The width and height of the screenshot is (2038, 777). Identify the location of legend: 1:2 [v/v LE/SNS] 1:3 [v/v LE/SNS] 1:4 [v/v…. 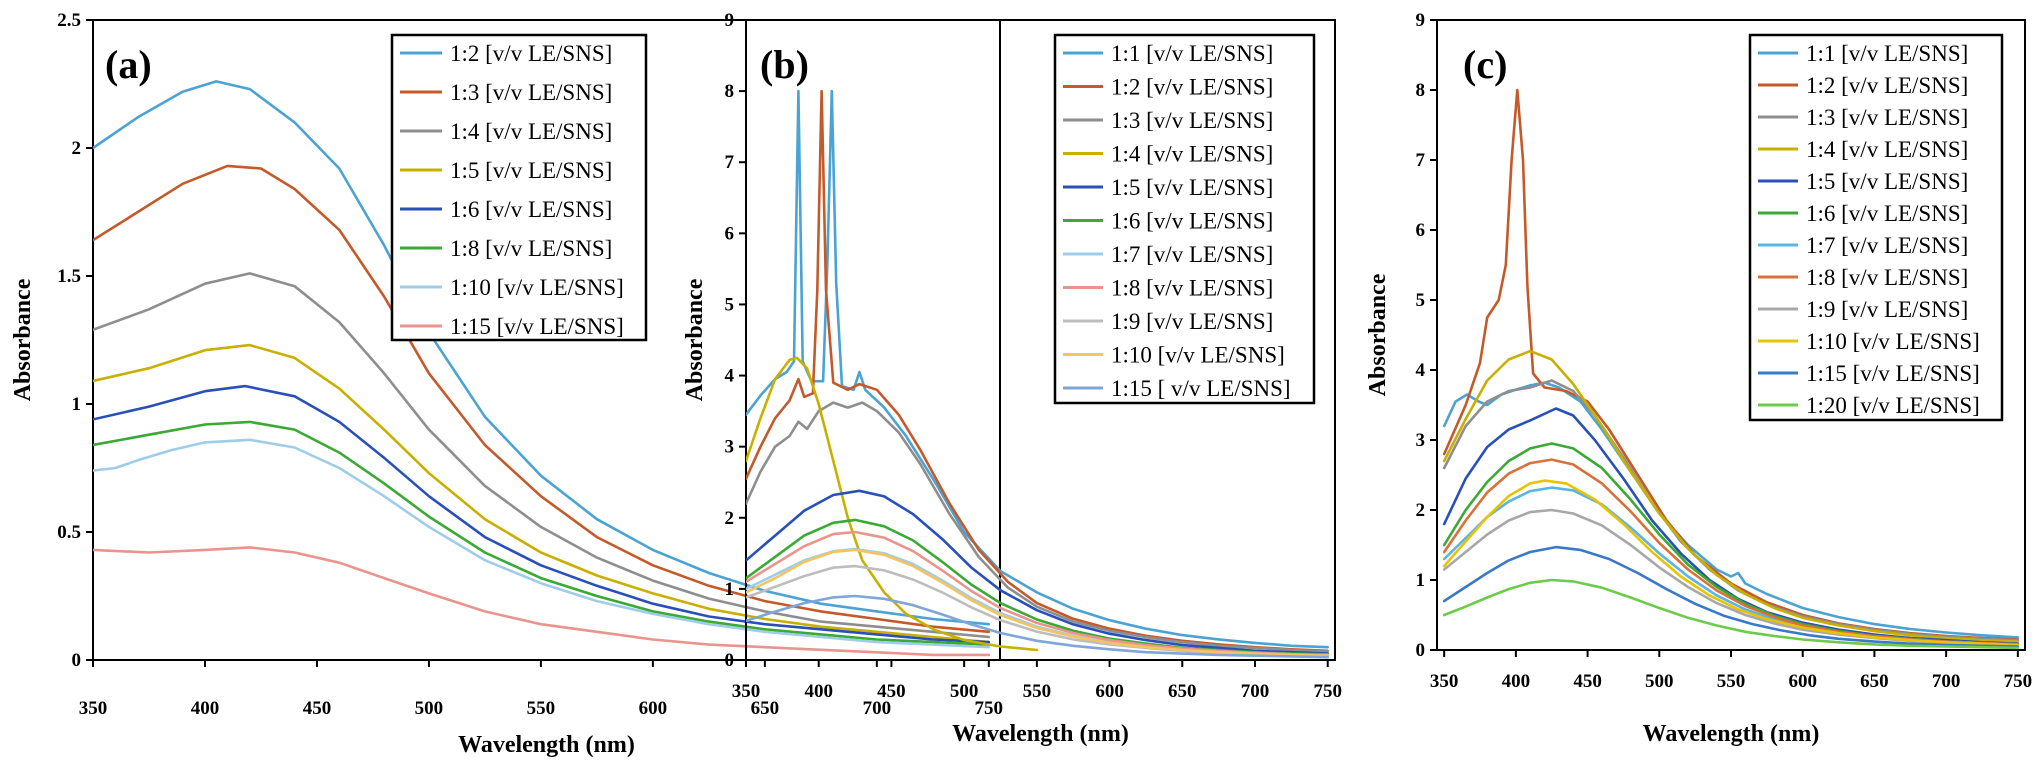
(519, 187).